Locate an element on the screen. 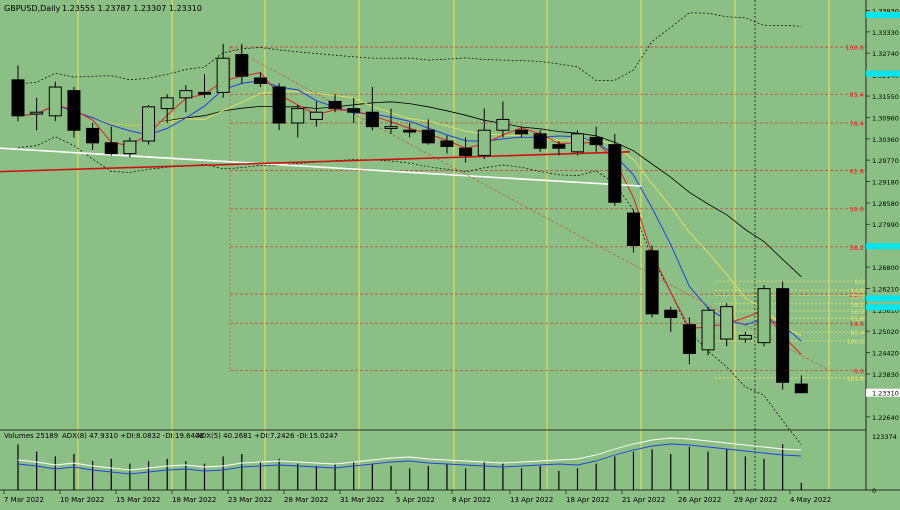 This screenshot has width=900, height=510. adx-blue-line is located at coordinates (409, 459).